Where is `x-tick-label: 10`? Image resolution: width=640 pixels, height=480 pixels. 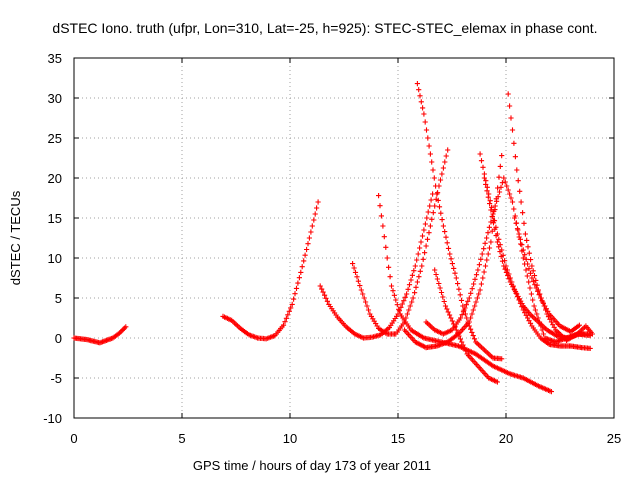 x-tick-label: 10 is located at coordinates (290, 438).